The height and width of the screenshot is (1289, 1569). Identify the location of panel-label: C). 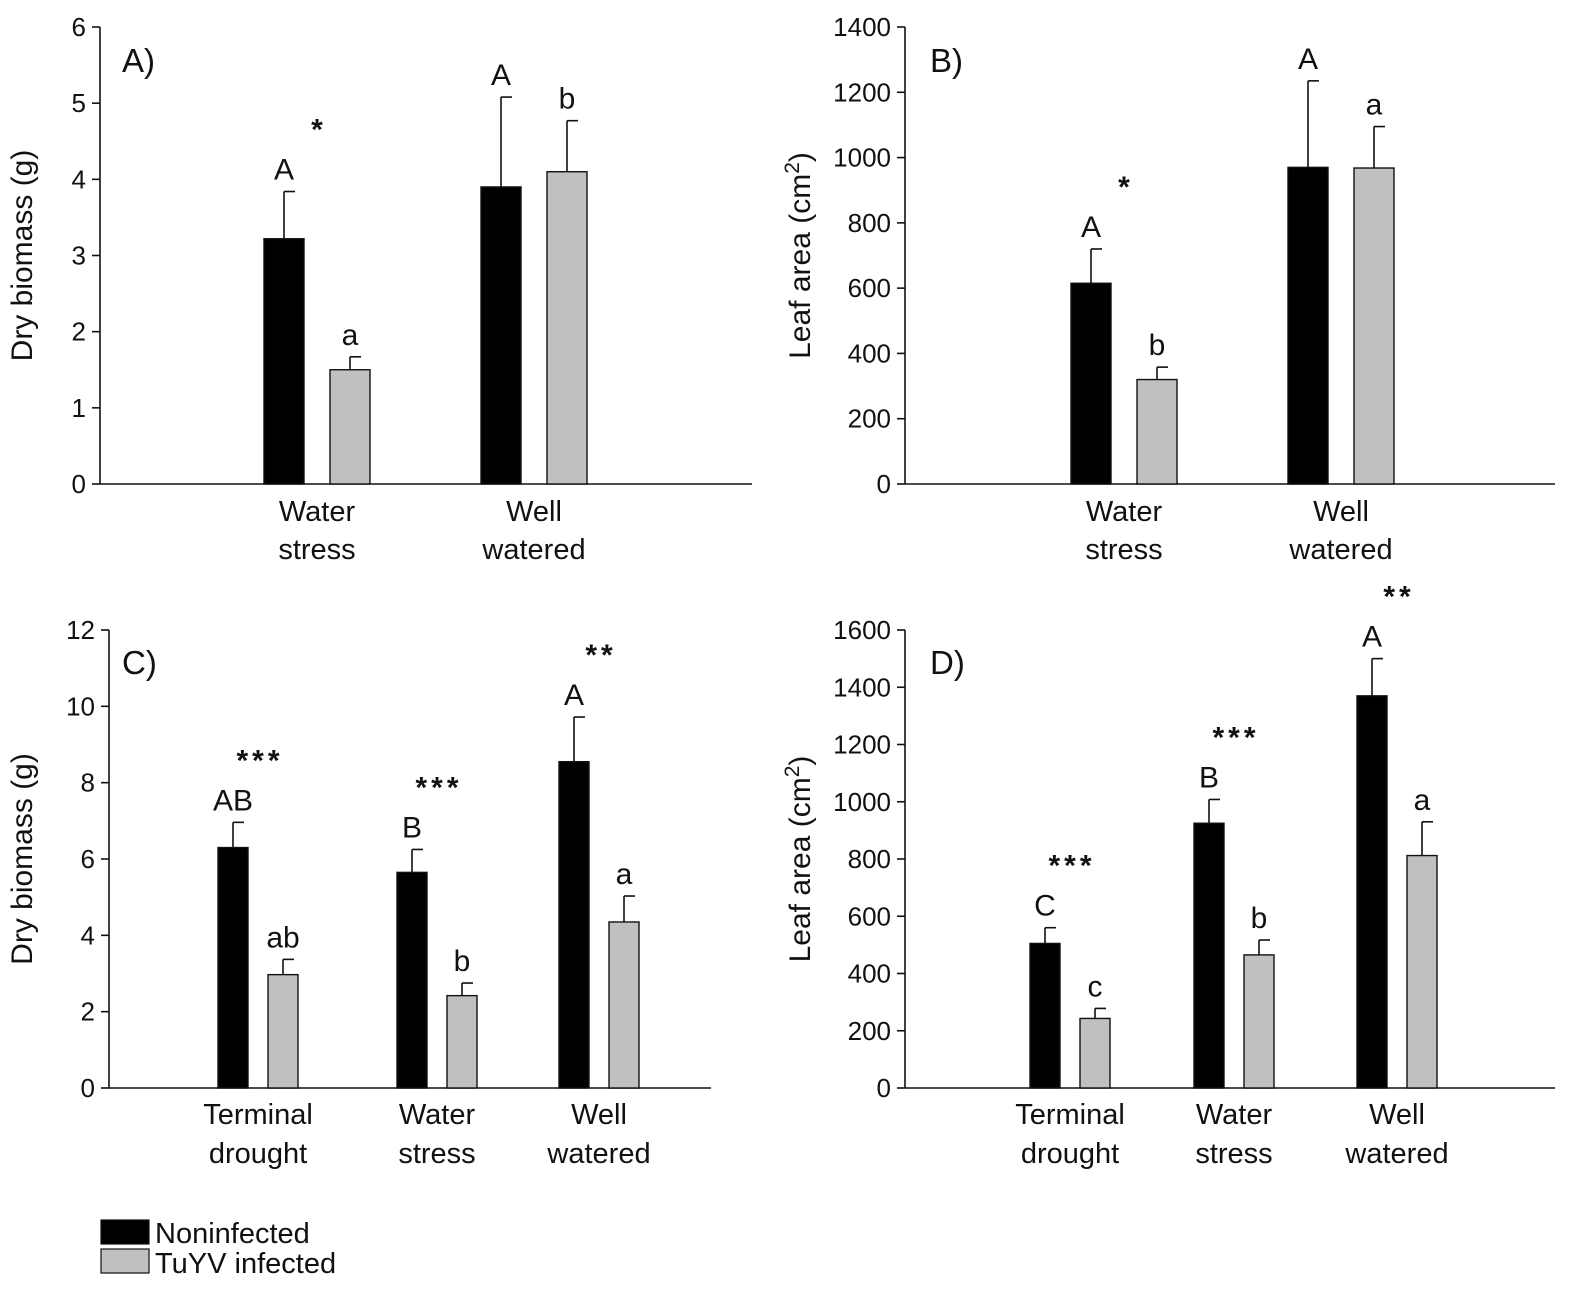
(139, 662).